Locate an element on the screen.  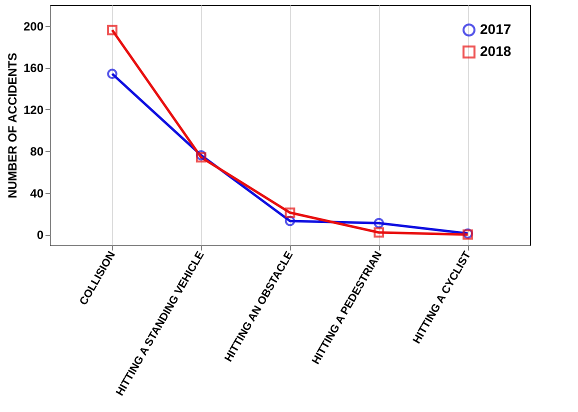
y-tick-label: 40 is located at coordinates (37, 193).